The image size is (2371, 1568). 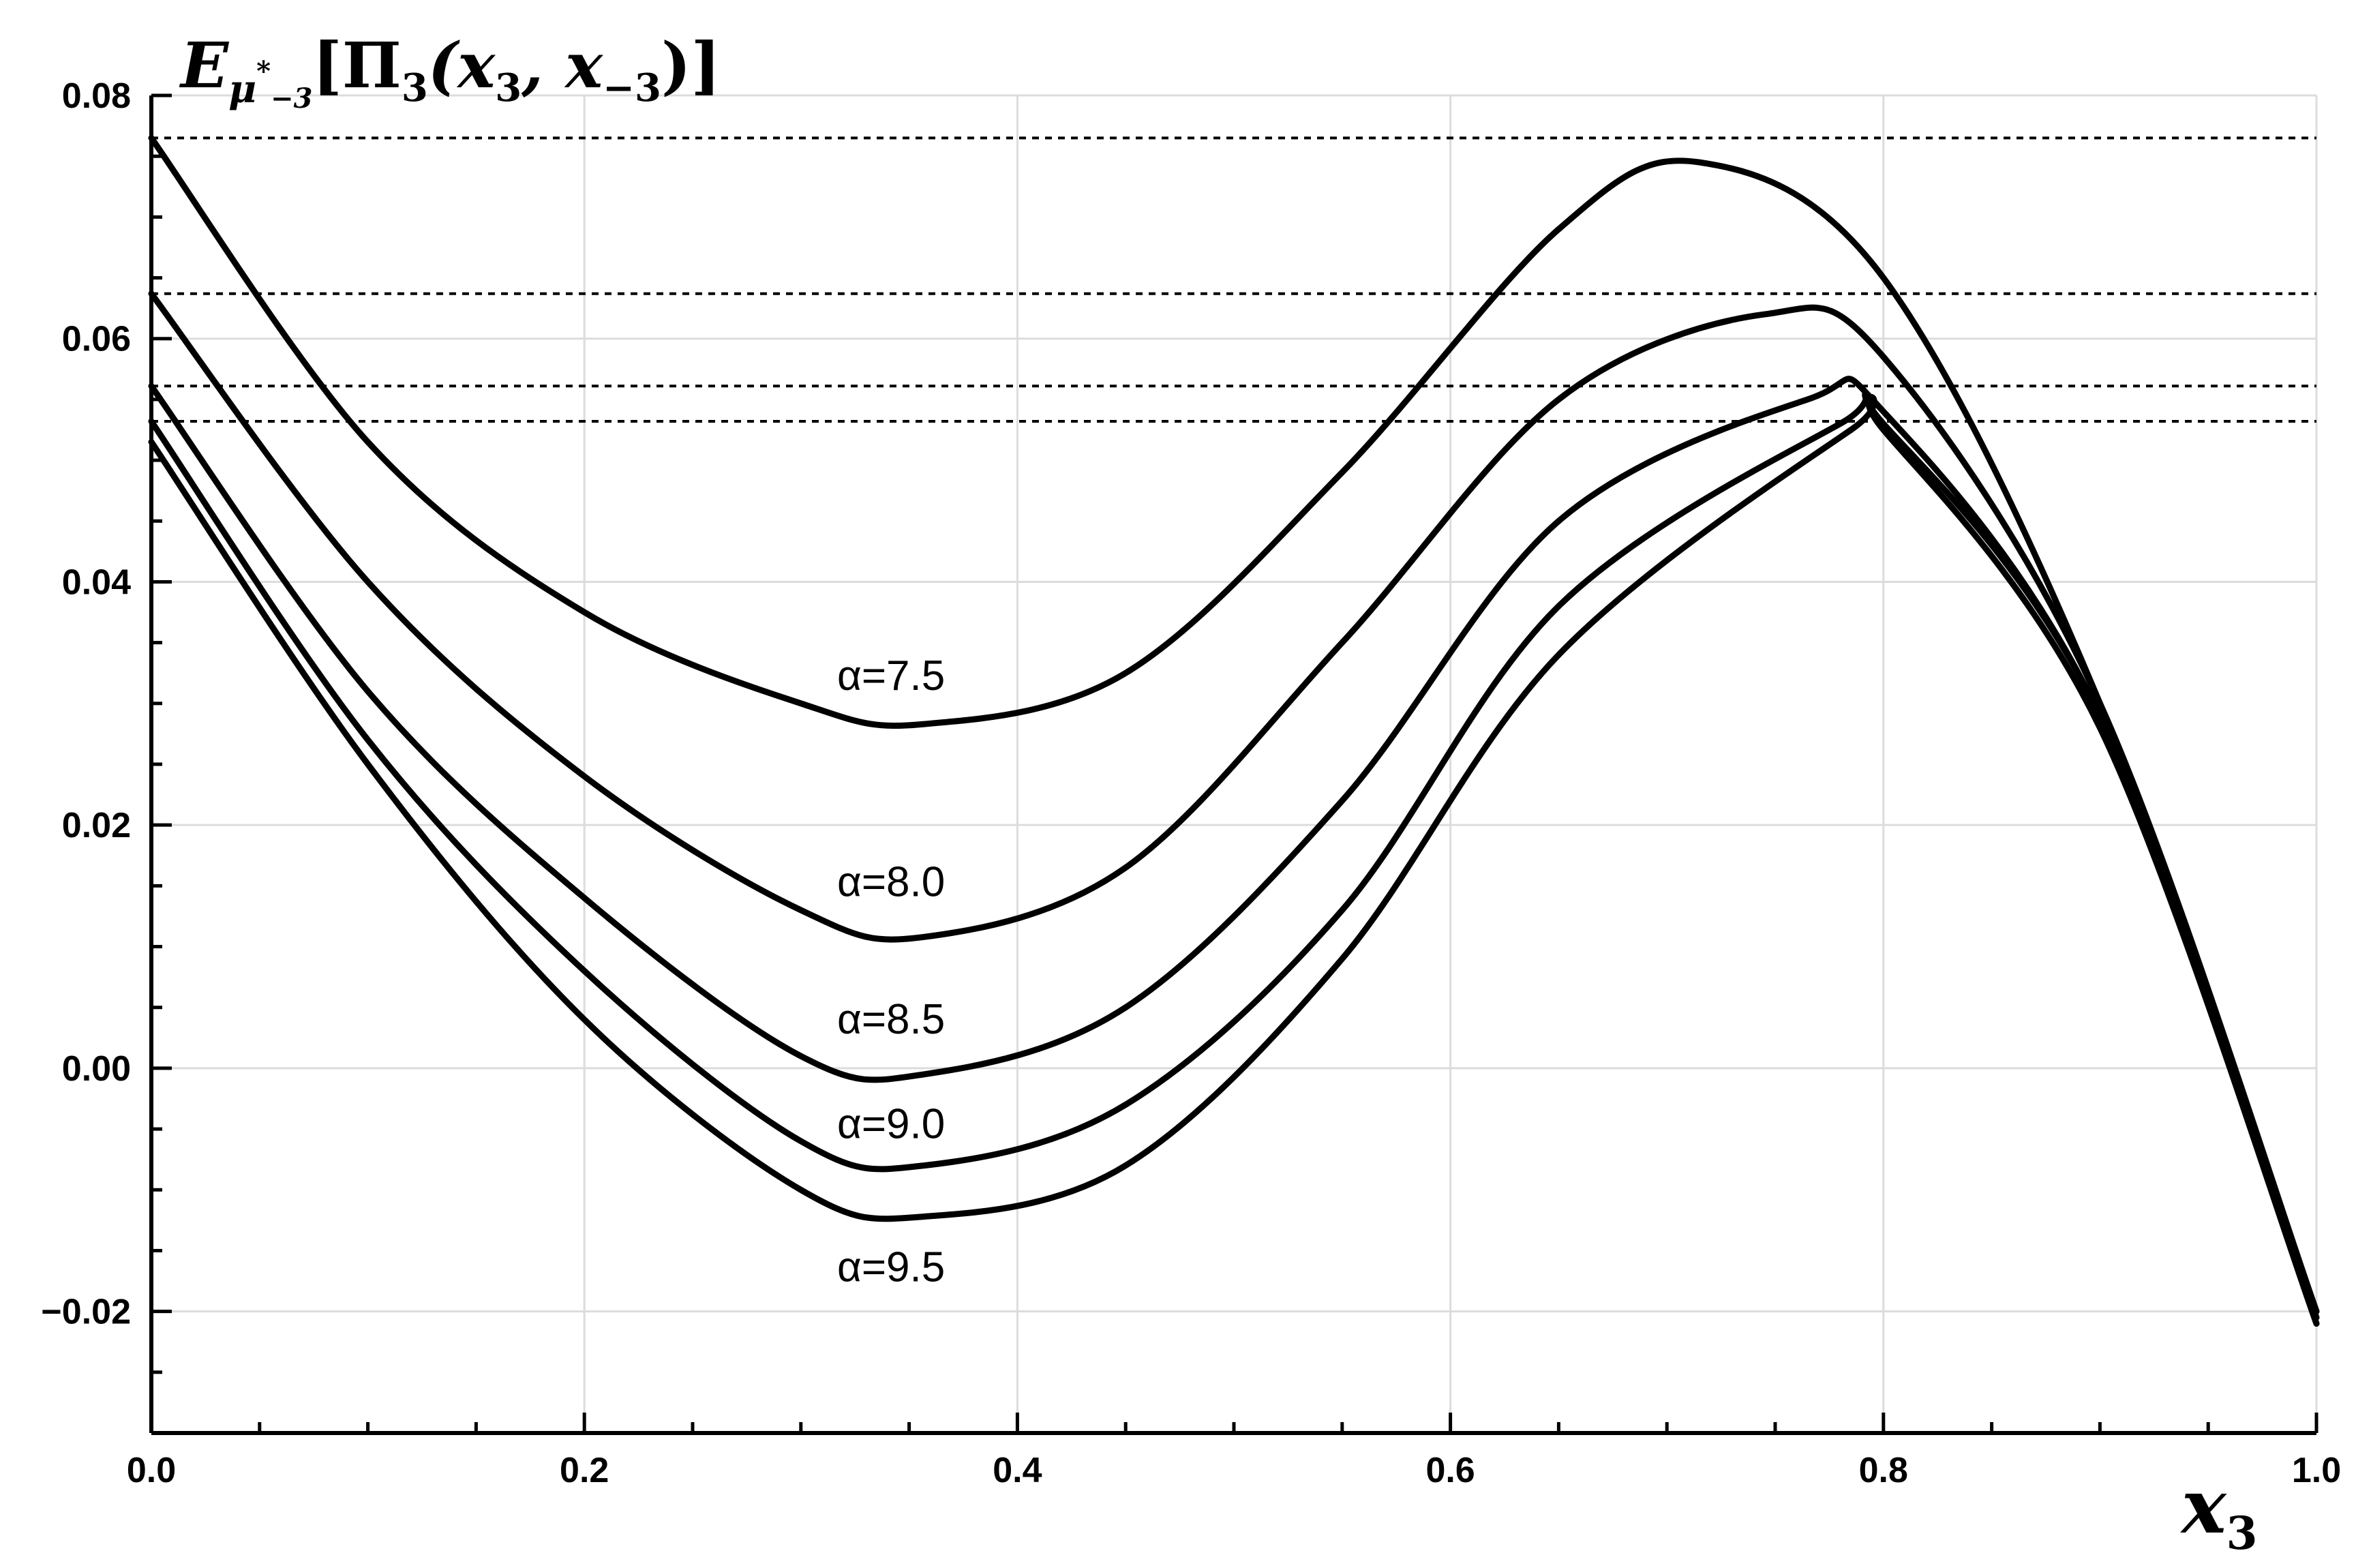 What do you see at coordinates (2219, 1511) in the screenshot?
I see `x-axis-title: x3` at bounding box center [2219, 1511].